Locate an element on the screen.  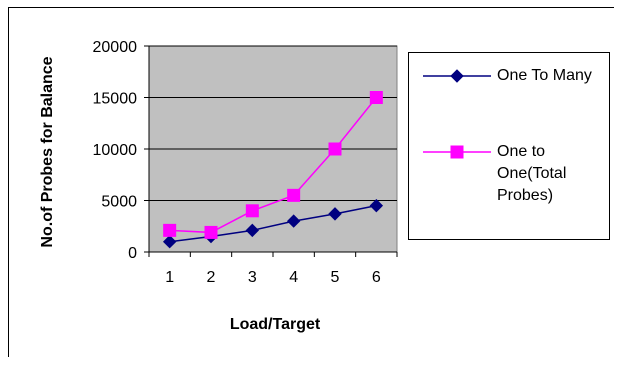
y-tick-label: 15000 is located at coordinates (115, 99).